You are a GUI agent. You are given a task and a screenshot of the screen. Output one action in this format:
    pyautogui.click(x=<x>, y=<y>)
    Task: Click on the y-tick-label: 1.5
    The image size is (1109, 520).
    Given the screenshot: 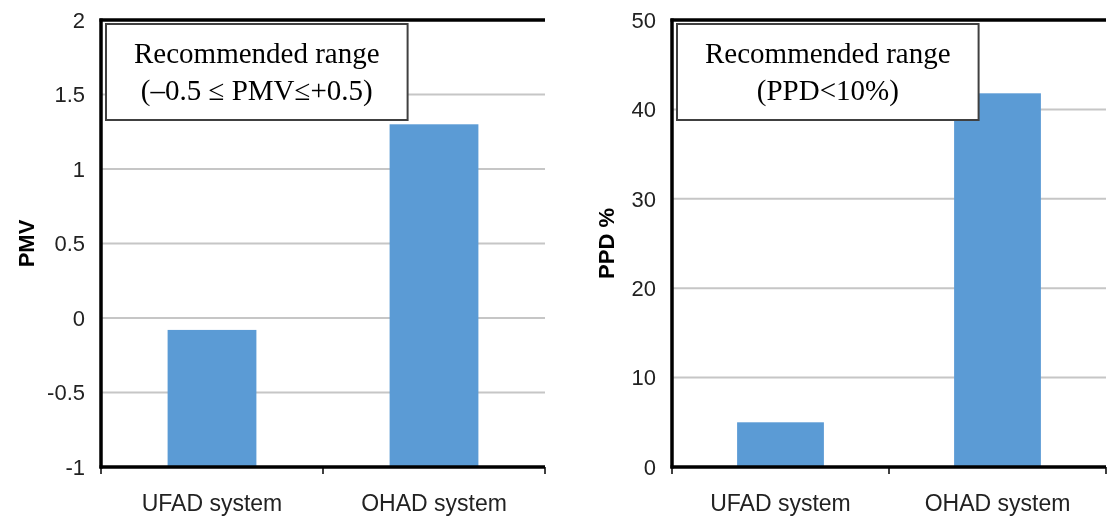 What is the action you would take?
    pyautogui.click(x=69, y=95)
    